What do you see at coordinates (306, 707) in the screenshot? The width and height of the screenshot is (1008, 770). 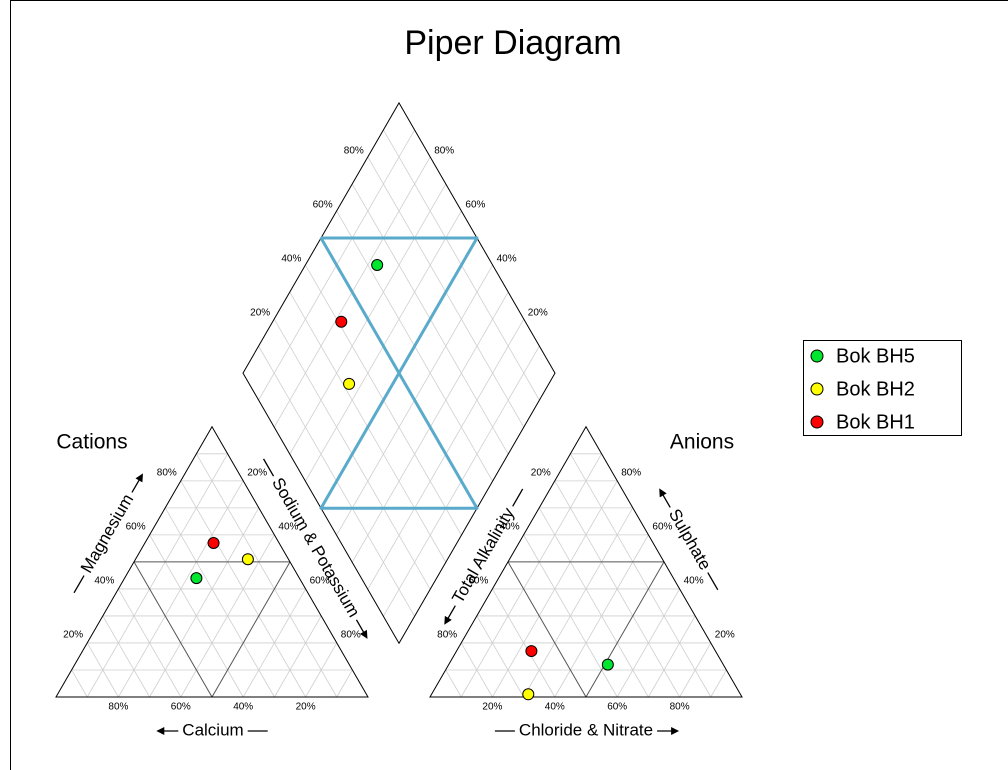 I see `calcium-tick-label: 20%` at bounding box center [306, 707].